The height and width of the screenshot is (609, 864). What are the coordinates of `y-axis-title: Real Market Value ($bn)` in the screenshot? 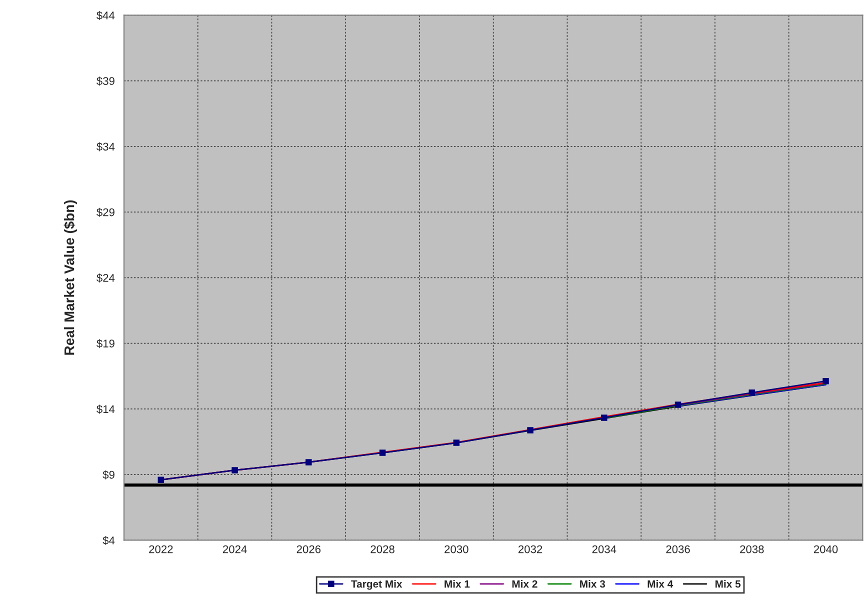 It's located at (70, 277).